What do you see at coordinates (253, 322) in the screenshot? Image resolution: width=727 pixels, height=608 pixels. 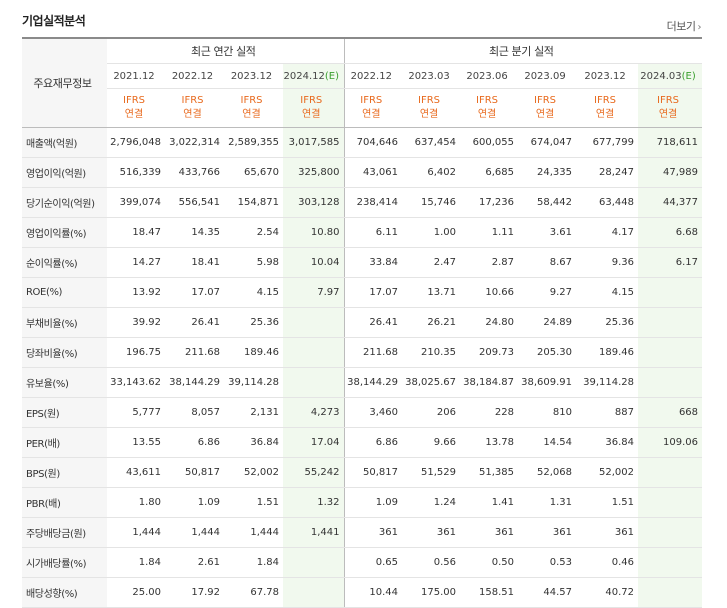 I see `table-cell: 25.36` at bounding box center [253, 322].